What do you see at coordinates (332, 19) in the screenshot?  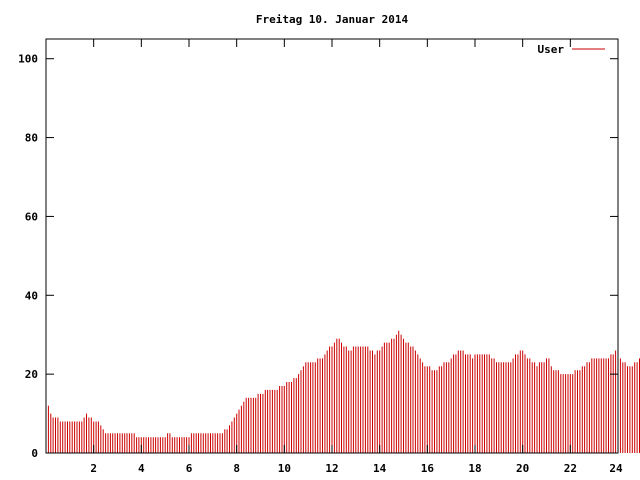 I see `chart-title: Freitag 10. Januar 2014` at bounding box center [332, 19].